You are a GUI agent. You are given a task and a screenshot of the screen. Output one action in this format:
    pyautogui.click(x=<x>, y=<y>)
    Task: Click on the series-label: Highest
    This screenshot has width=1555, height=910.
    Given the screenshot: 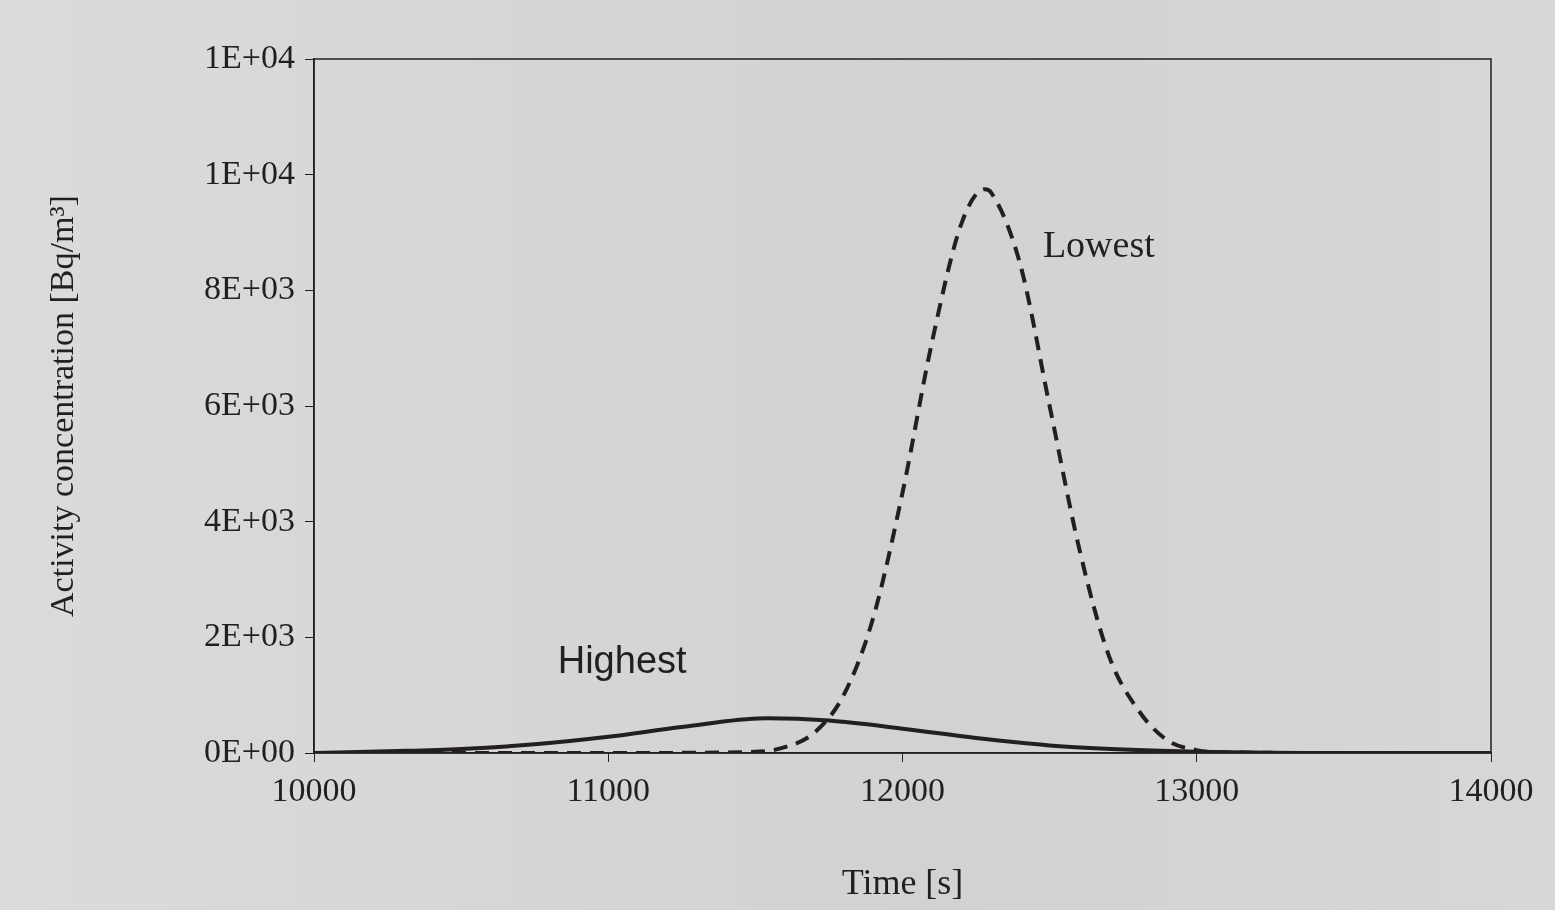 What is the action you would take?
    pyautogui.click(x=622, y=659)
    